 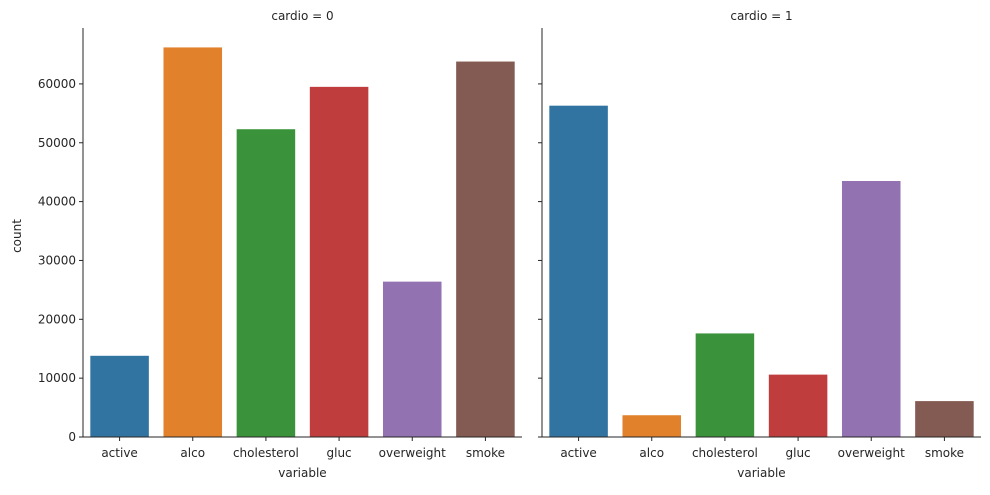 I want to click on y-axis-label: count, so click(x=17, y=236).